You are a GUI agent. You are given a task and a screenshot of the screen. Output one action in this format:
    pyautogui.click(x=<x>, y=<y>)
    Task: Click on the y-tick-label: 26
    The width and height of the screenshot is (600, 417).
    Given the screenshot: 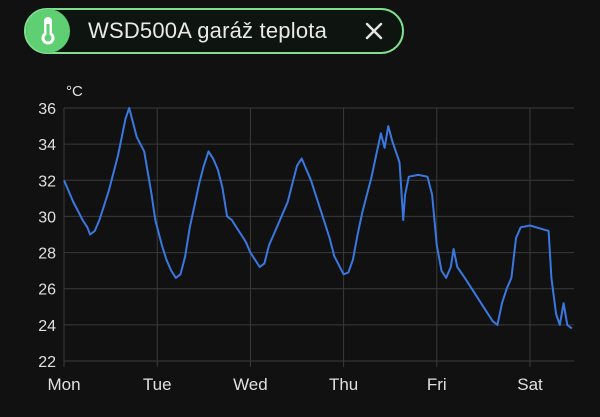 What is the action you would take?
    pyautogui.click(x=47, y=290)
    